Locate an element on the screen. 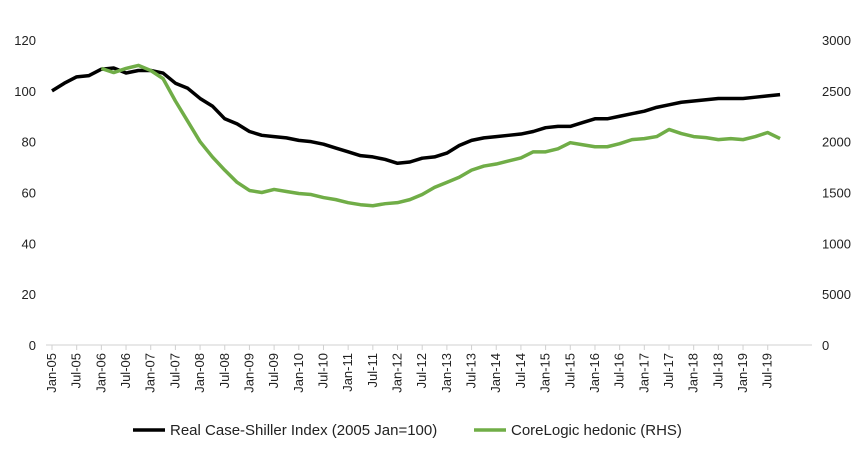  x-tick-label: Jul-18 is located at coordinates (717, 370).